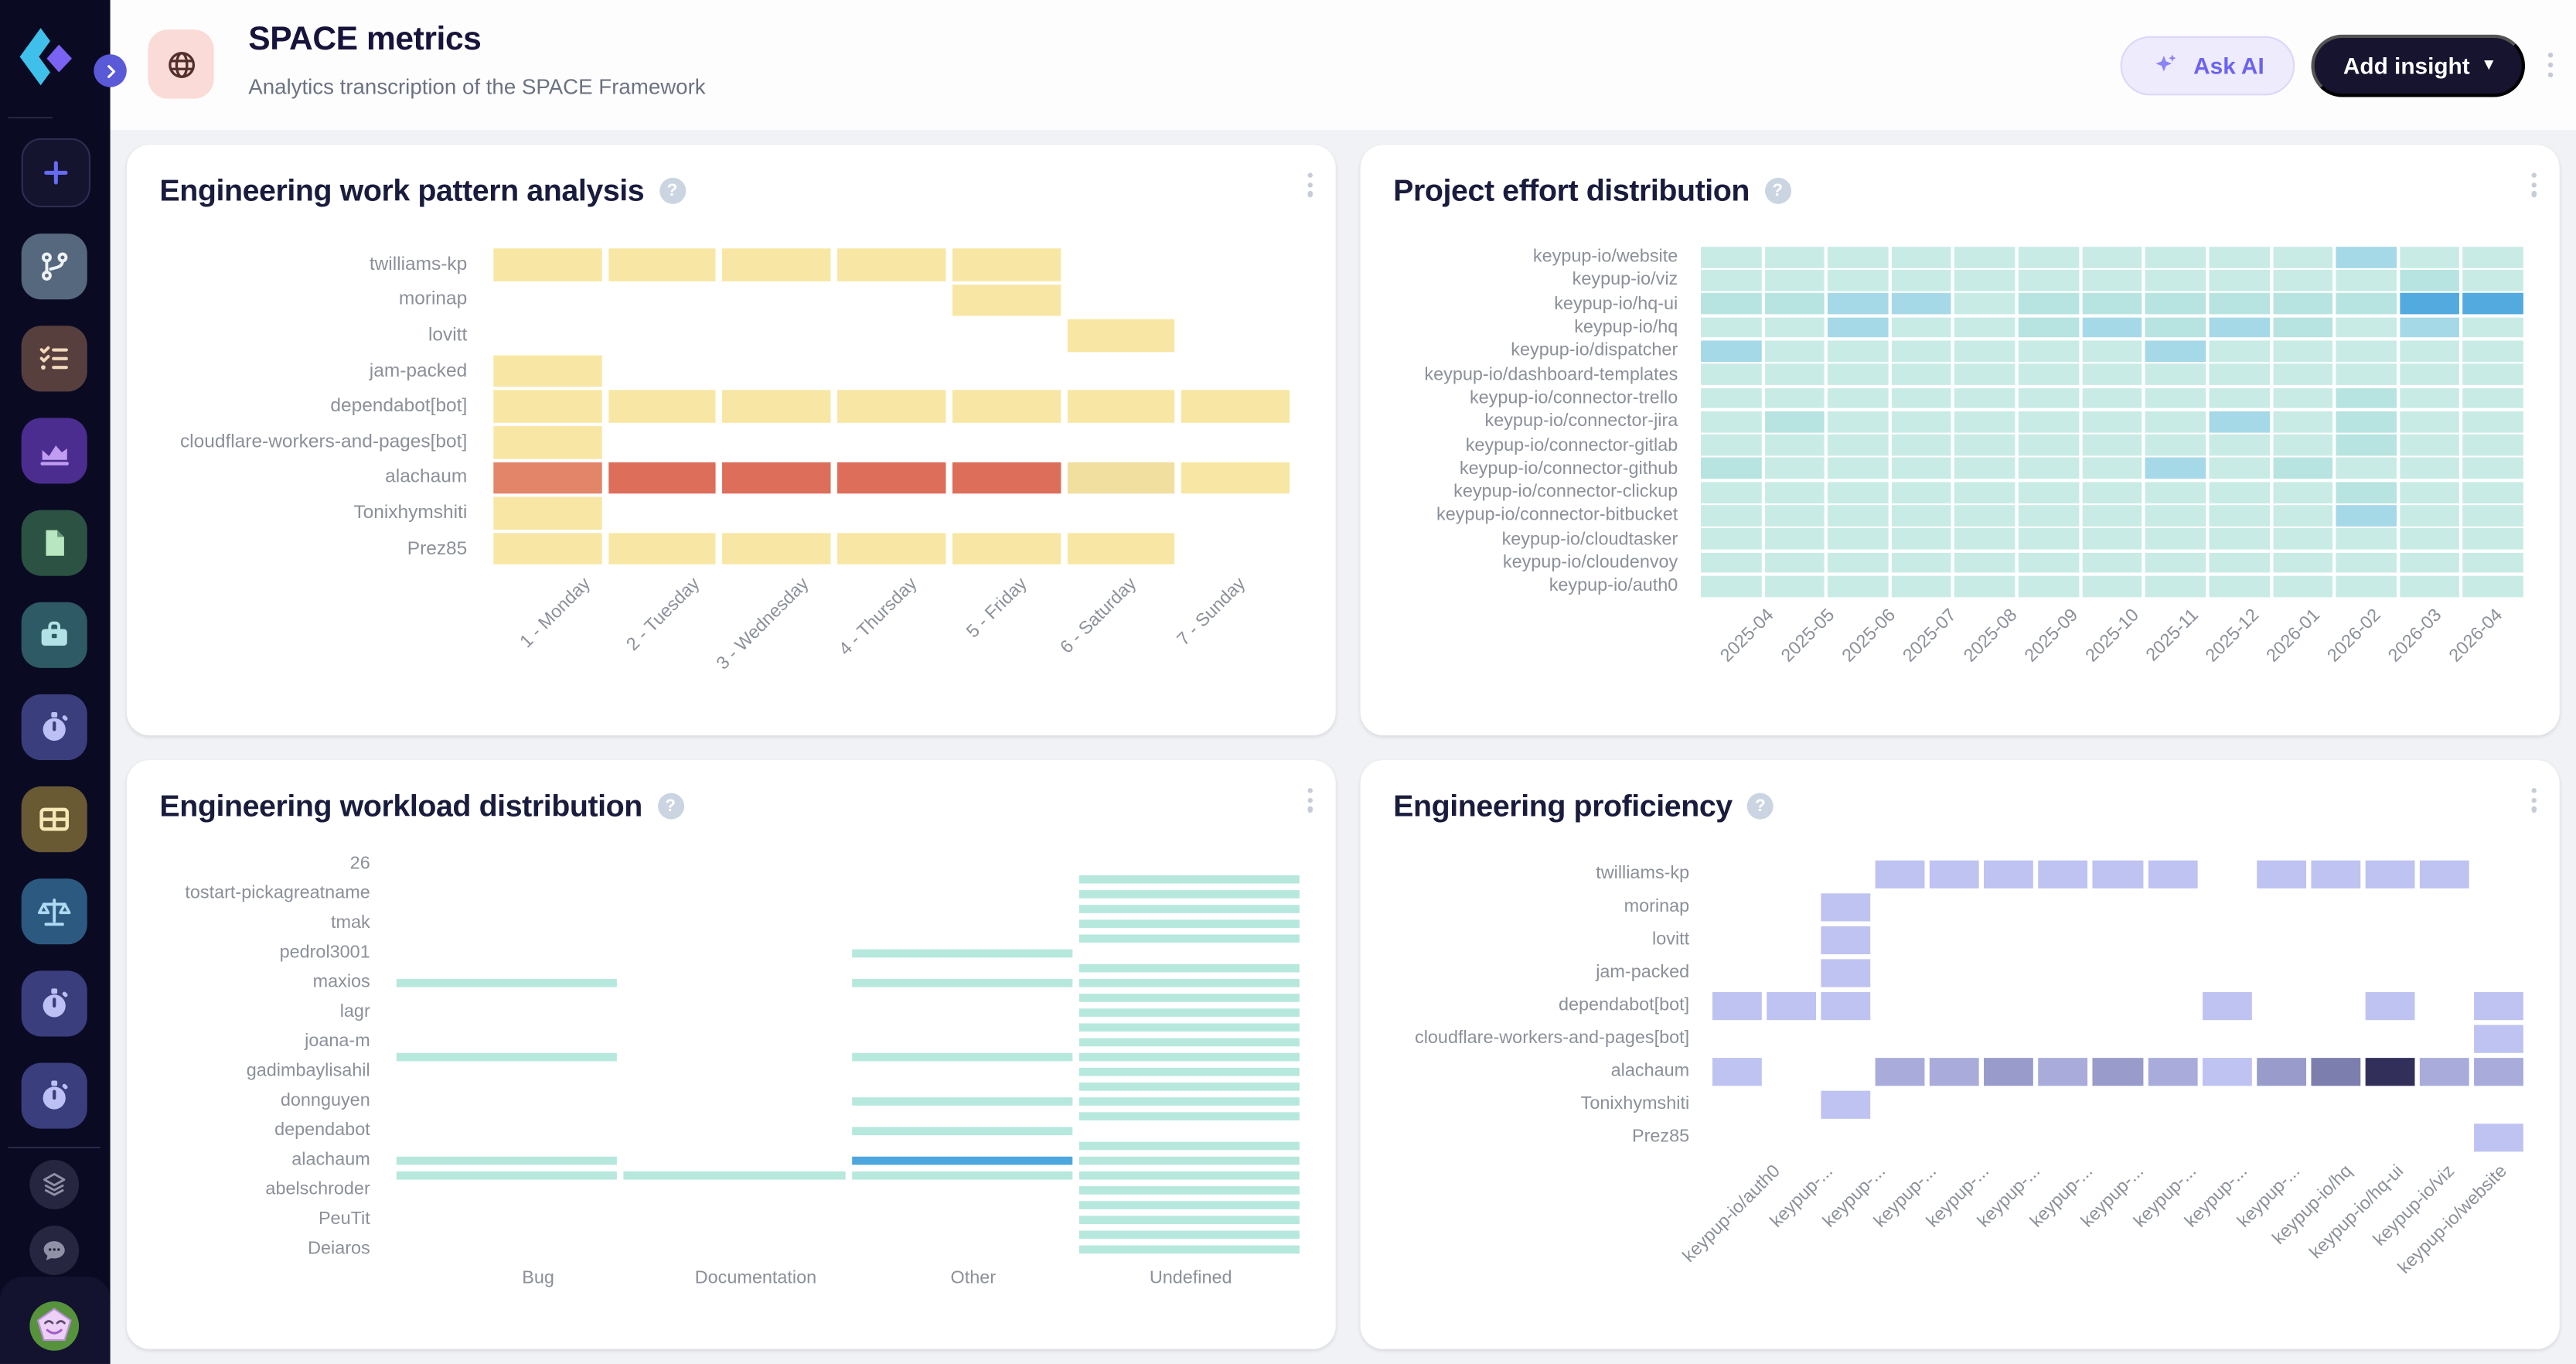 The width and height of the screenshot is (2576, 1364). Describe the element at coordinates (54, 819) in the screenshot. I see `sidebar-item-dashboards-tile` at that location.